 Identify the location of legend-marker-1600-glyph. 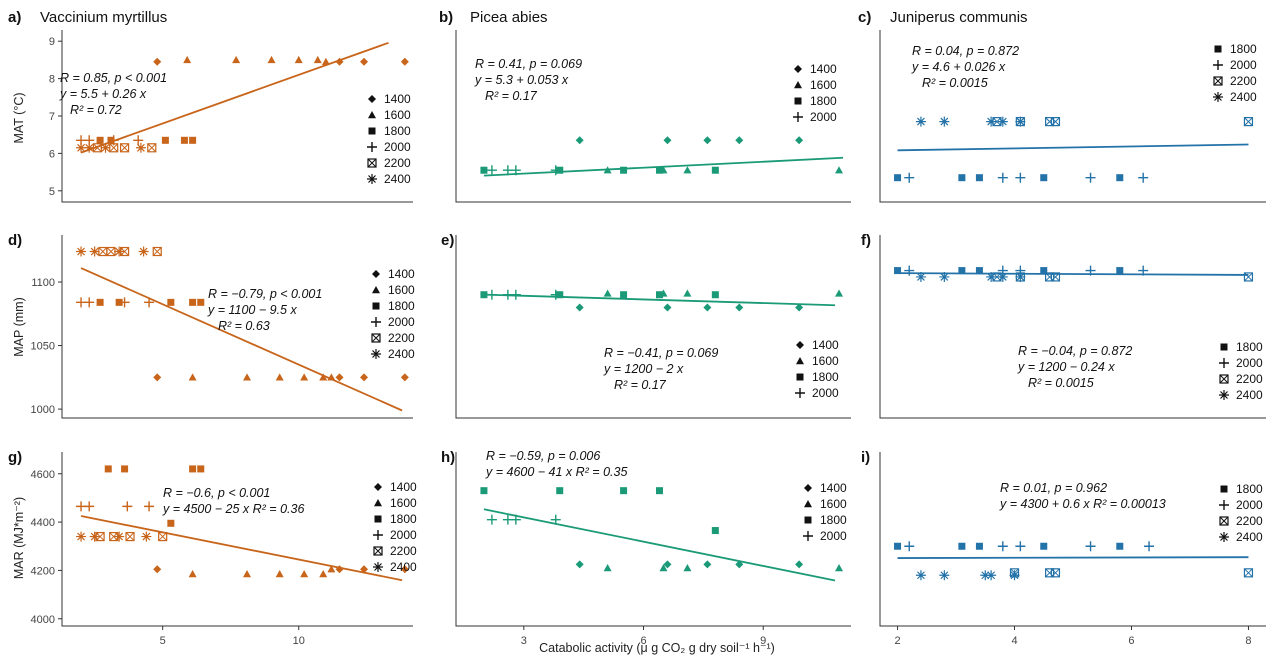
(378, 503).